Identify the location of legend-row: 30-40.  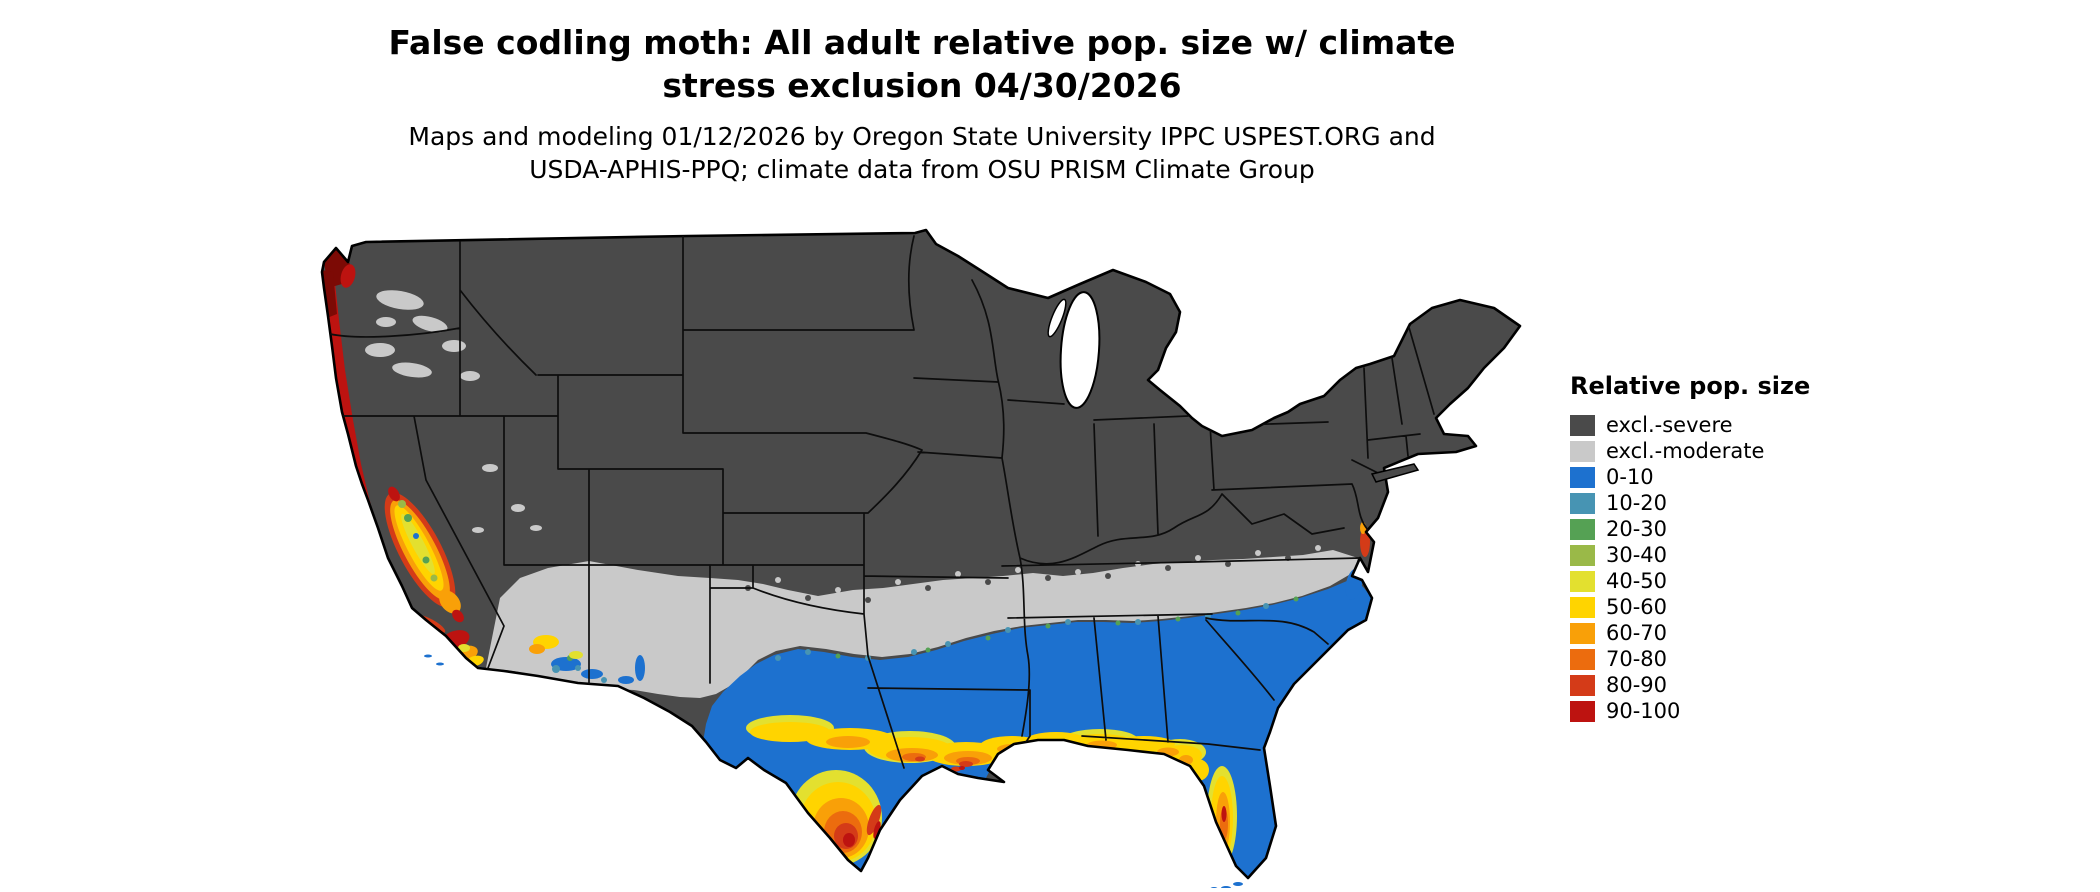
(1690, 555).